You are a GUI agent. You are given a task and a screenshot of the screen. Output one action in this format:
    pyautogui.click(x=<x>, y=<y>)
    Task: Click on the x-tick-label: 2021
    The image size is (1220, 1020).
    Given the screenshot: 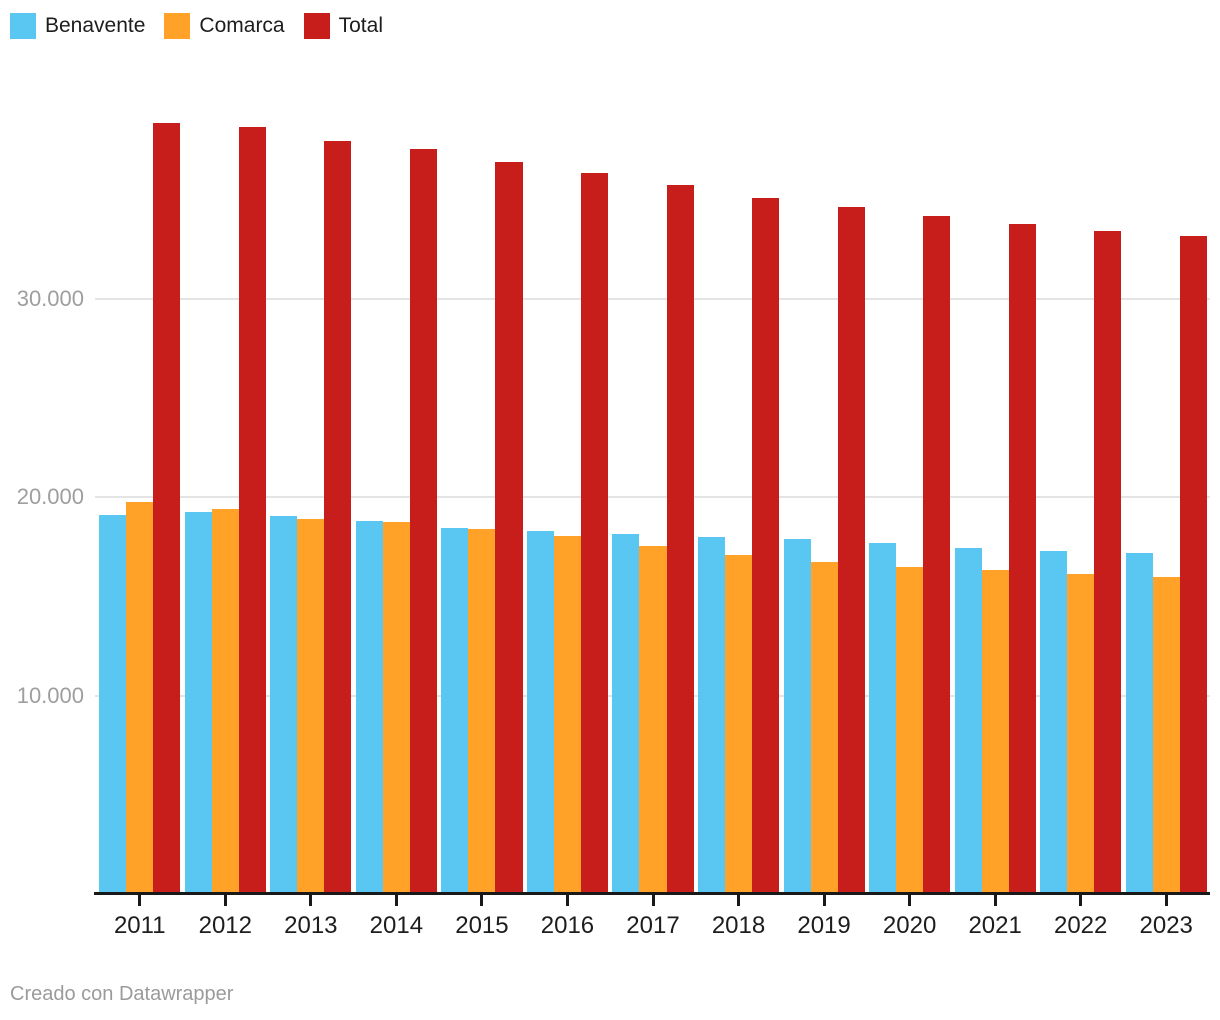 What is the action you would take?
    pyautogui.click(x=995, y=925)
    